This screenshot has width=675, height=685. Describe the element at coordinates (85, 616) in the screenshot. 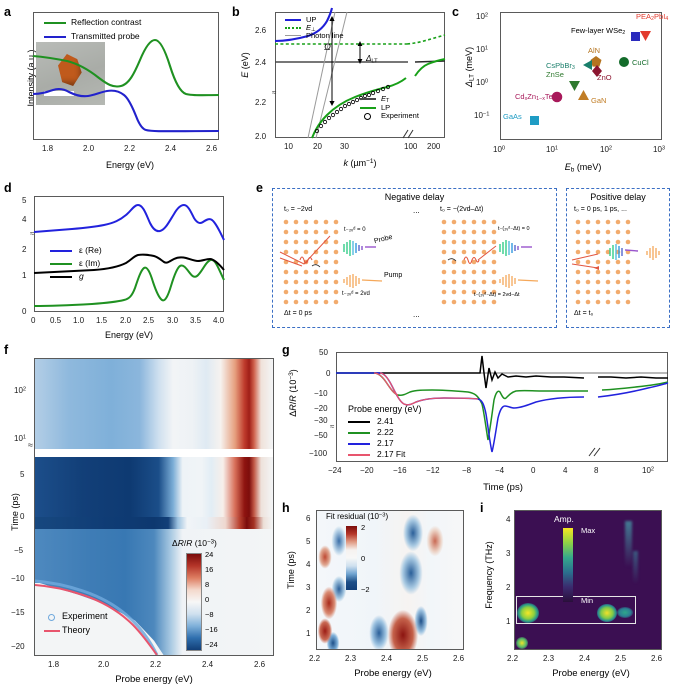

I see `panel-f-legend-label-experiment: Experiment` at that location.